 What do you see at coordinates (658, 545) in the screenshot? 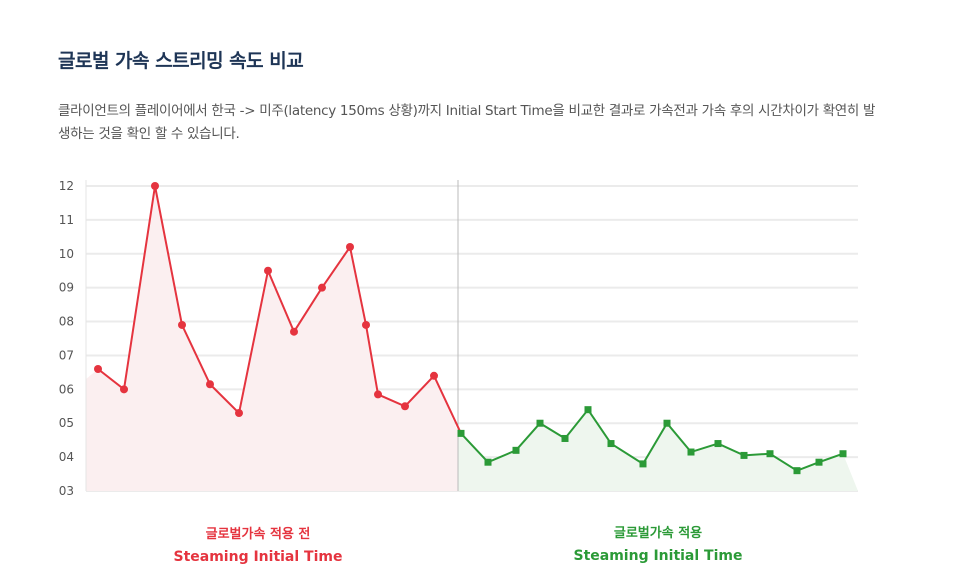
I see `legend-after: 글로벌가속 적용 Steaming Initial Time` at bounding box center [658, 545].